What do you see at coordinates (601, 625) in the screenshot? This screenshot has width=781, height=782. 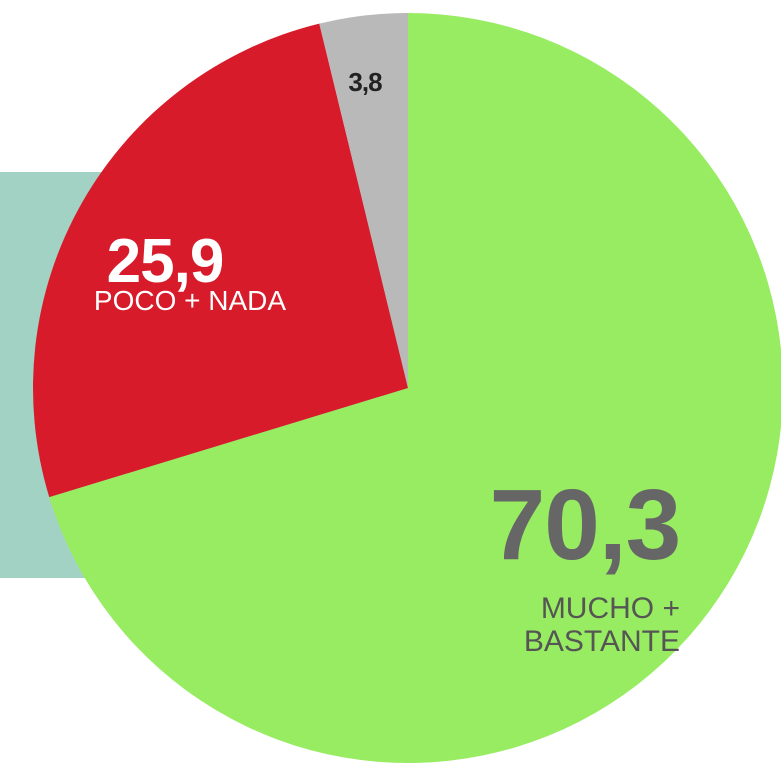 I see `category-label: MUCHO + BASTANTE` at bounding box center [601, 625].